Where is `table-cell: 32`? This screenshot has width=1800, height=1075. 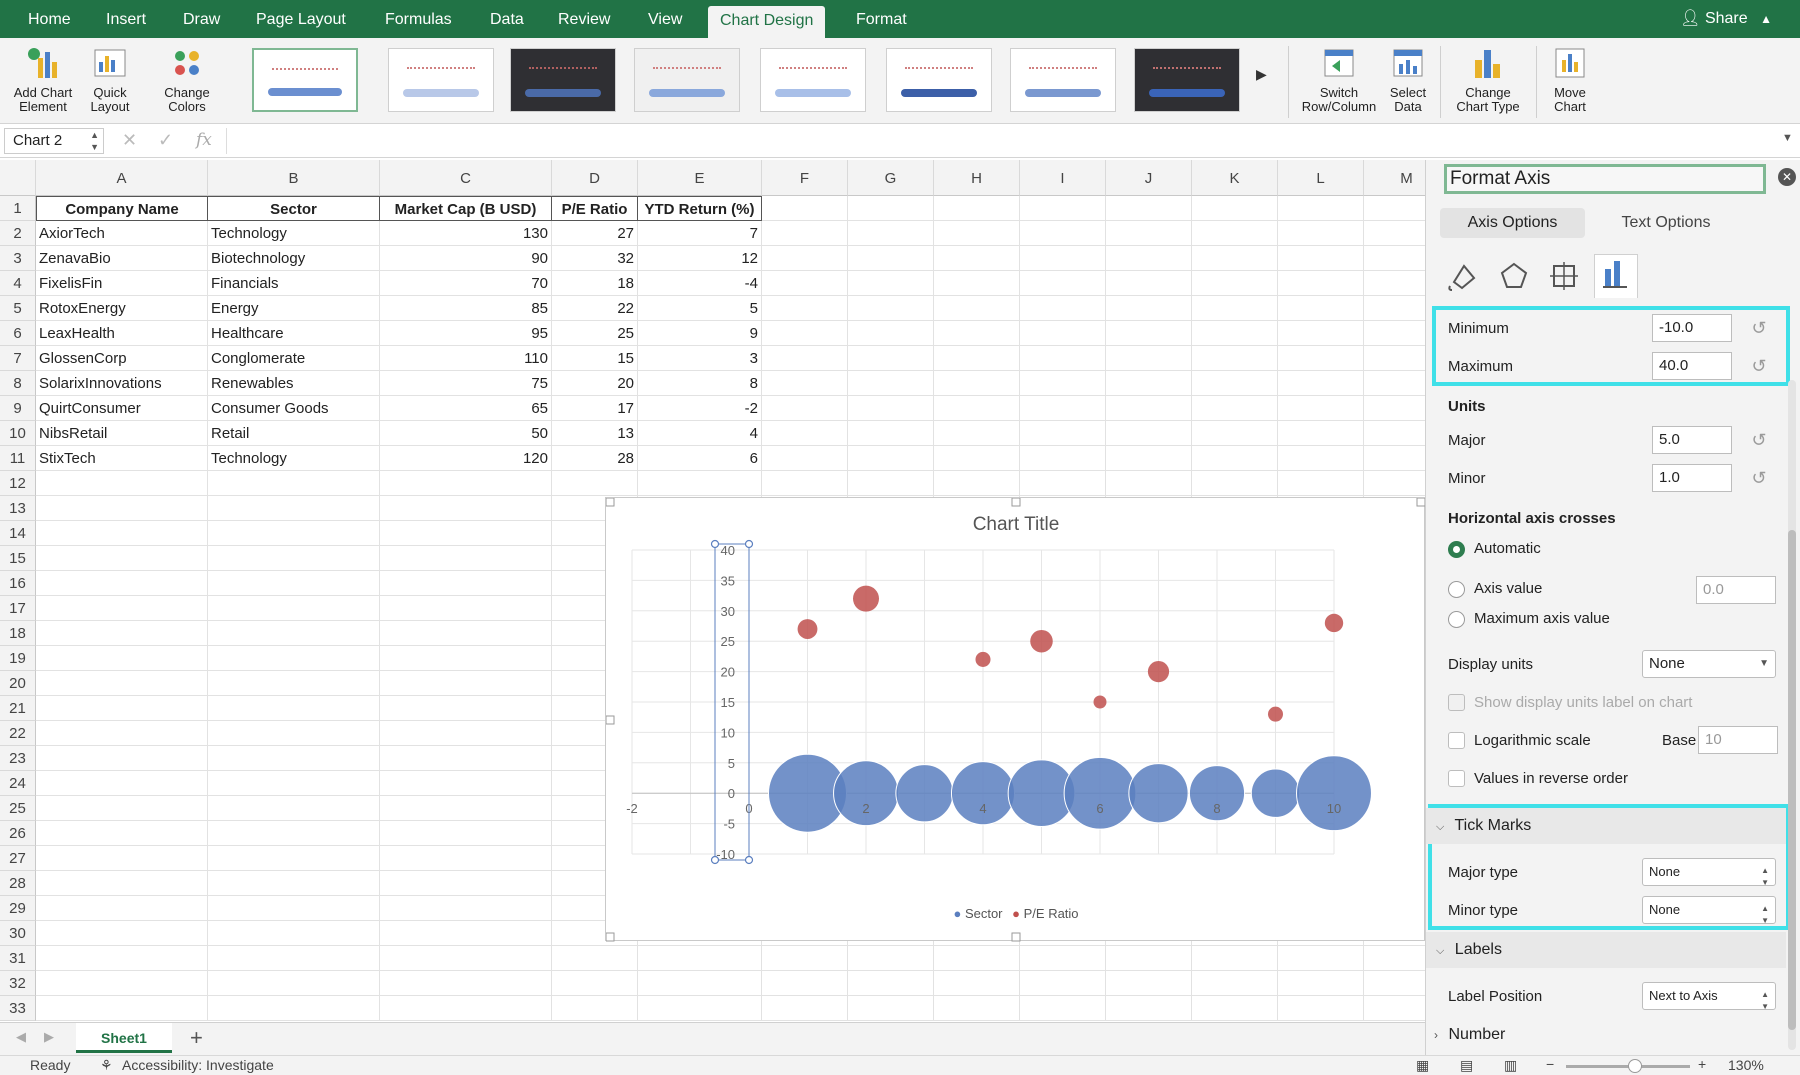
table-cell: 32 is located at coordinates (595, 258).